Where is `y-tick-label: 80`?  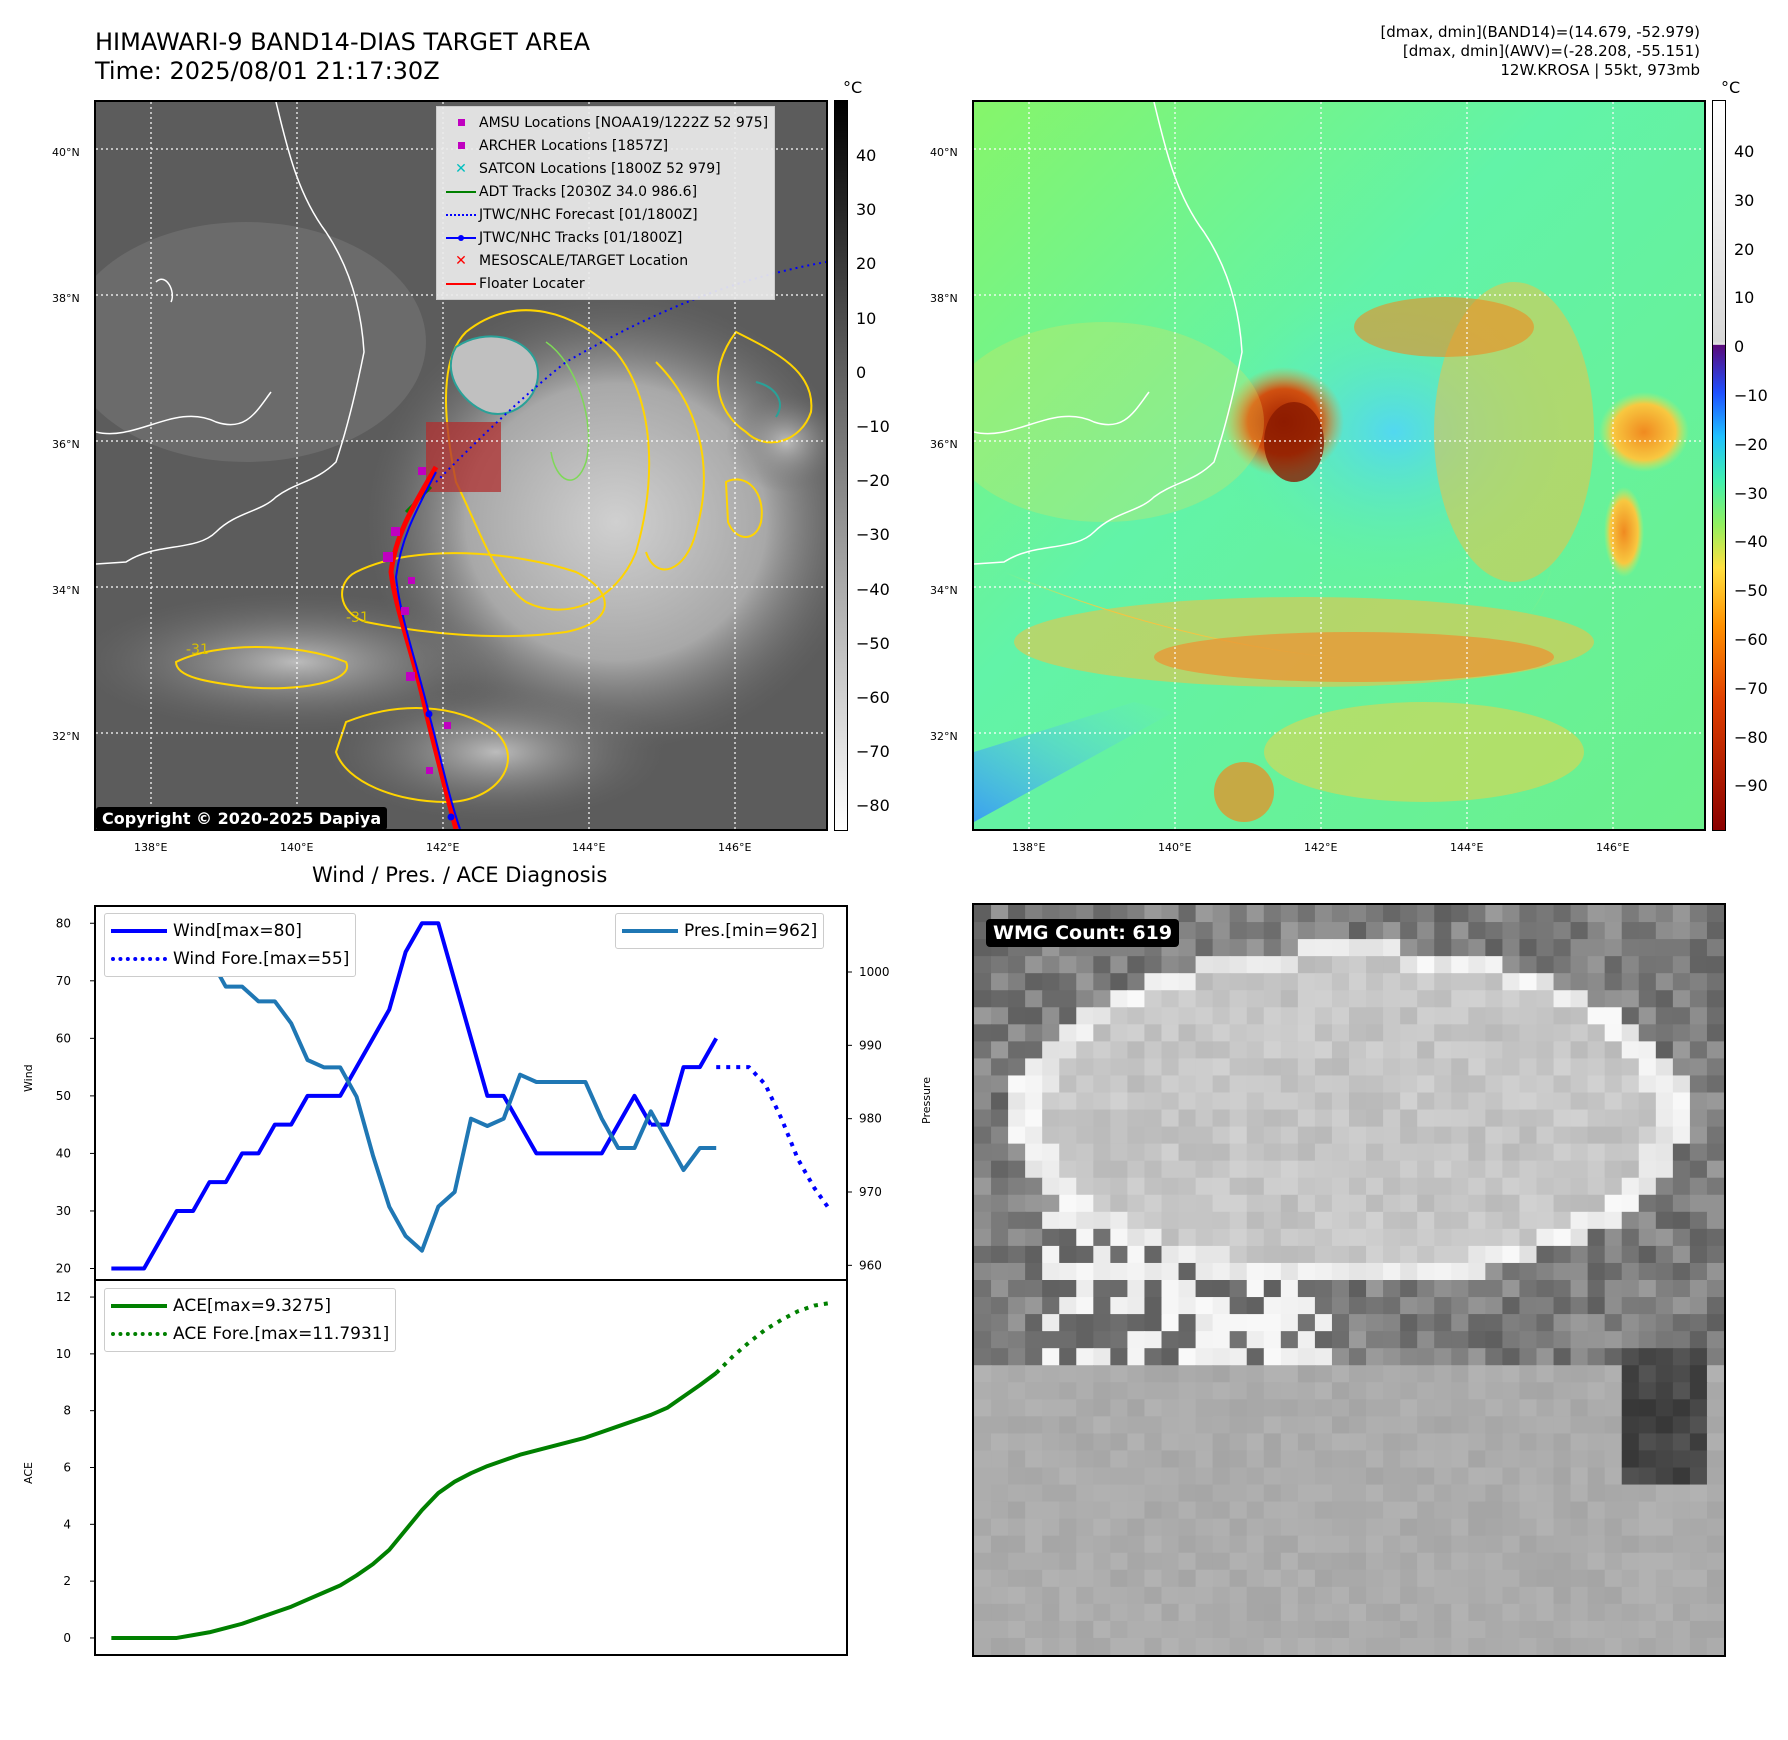
y-tick-label: 80 is located at coordinates (63, 923).